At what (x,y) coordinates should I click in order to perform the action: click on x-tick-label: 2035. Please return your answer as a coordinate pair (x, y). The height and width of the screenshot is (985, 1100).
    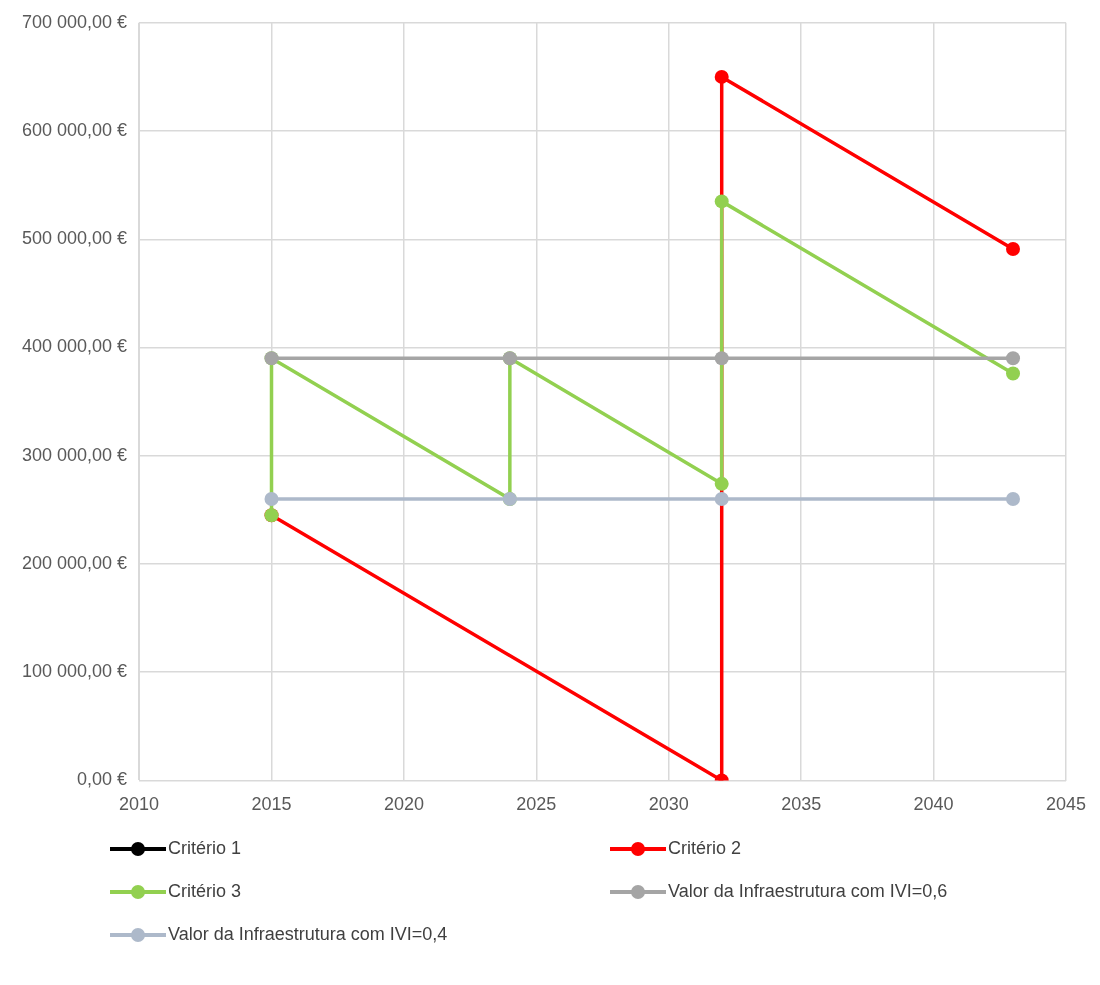
    Looking at the image, I should click on (801, 804).